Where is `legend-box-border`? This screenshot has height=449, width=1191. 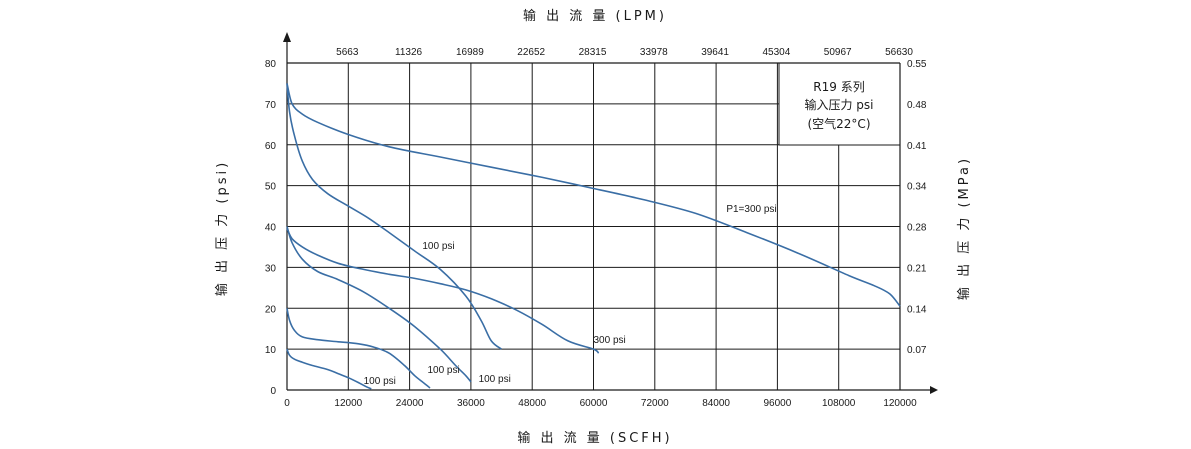
legend-box-border is located at coordinates (839, 104).